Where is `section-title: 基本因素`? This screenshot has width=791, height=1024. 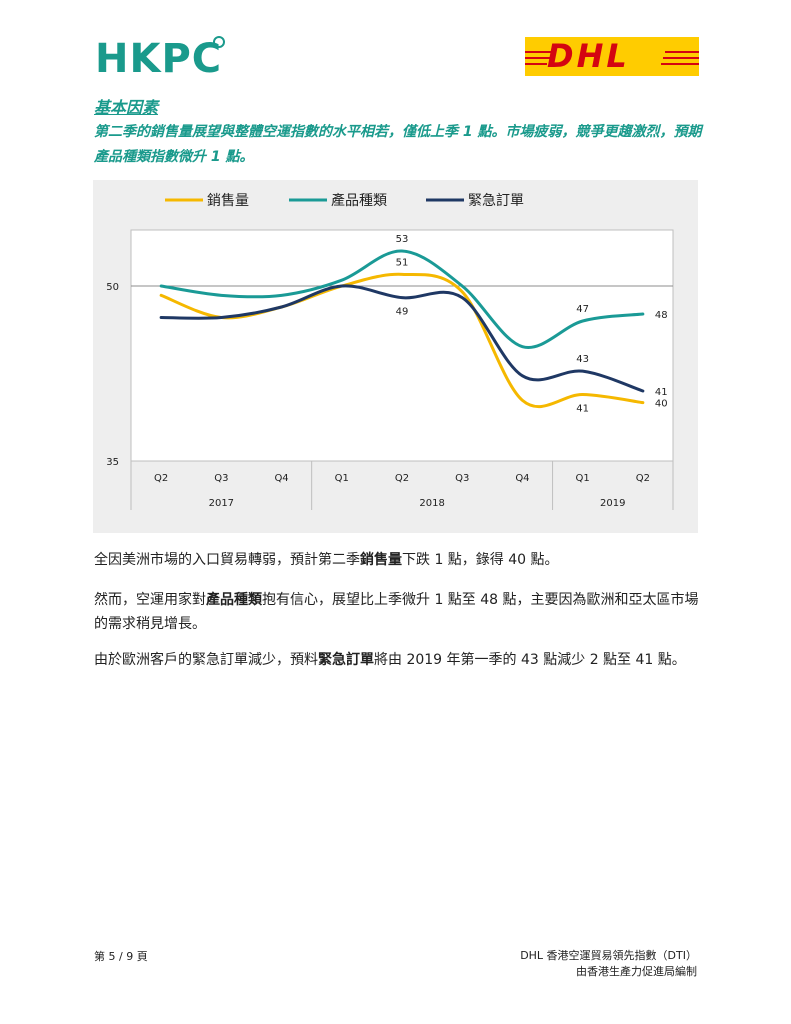
section-title: 基本因素 is located at coordinates (126, 107).